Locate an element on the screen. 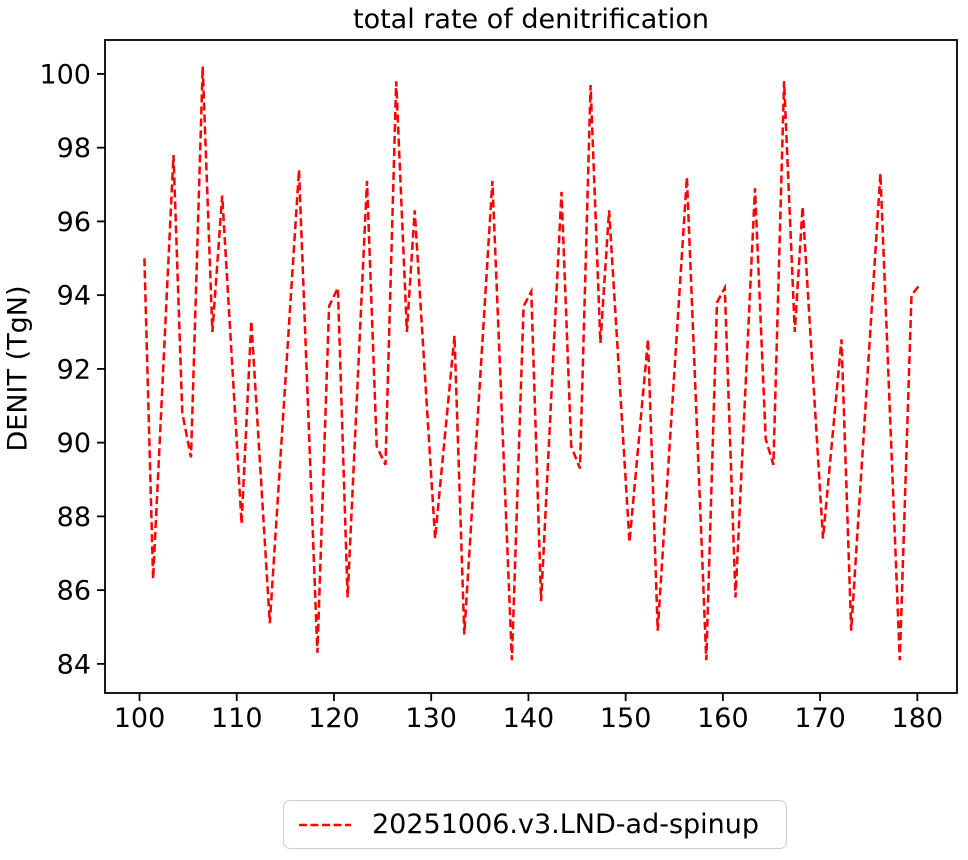 The height and width of the screenshot is (860, 968). x-tick-label: 140 is located at coordinates (529, 718).